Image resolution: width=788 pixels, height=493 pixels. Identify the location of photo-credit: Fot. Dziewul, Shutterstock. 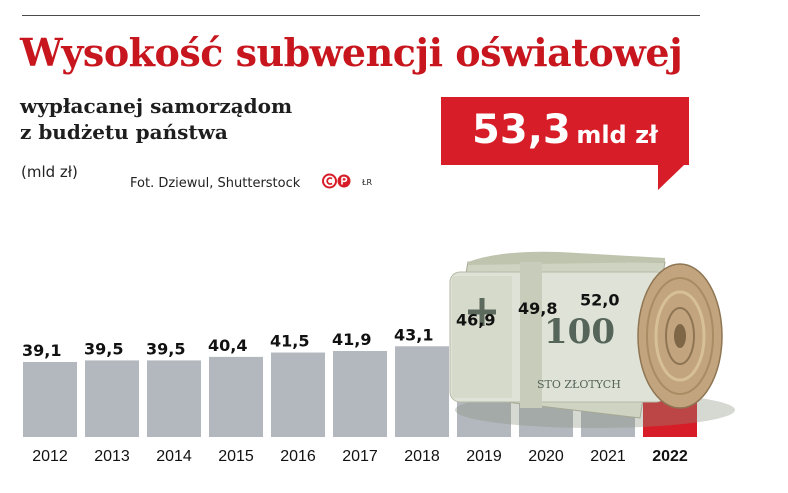
(215, 183).